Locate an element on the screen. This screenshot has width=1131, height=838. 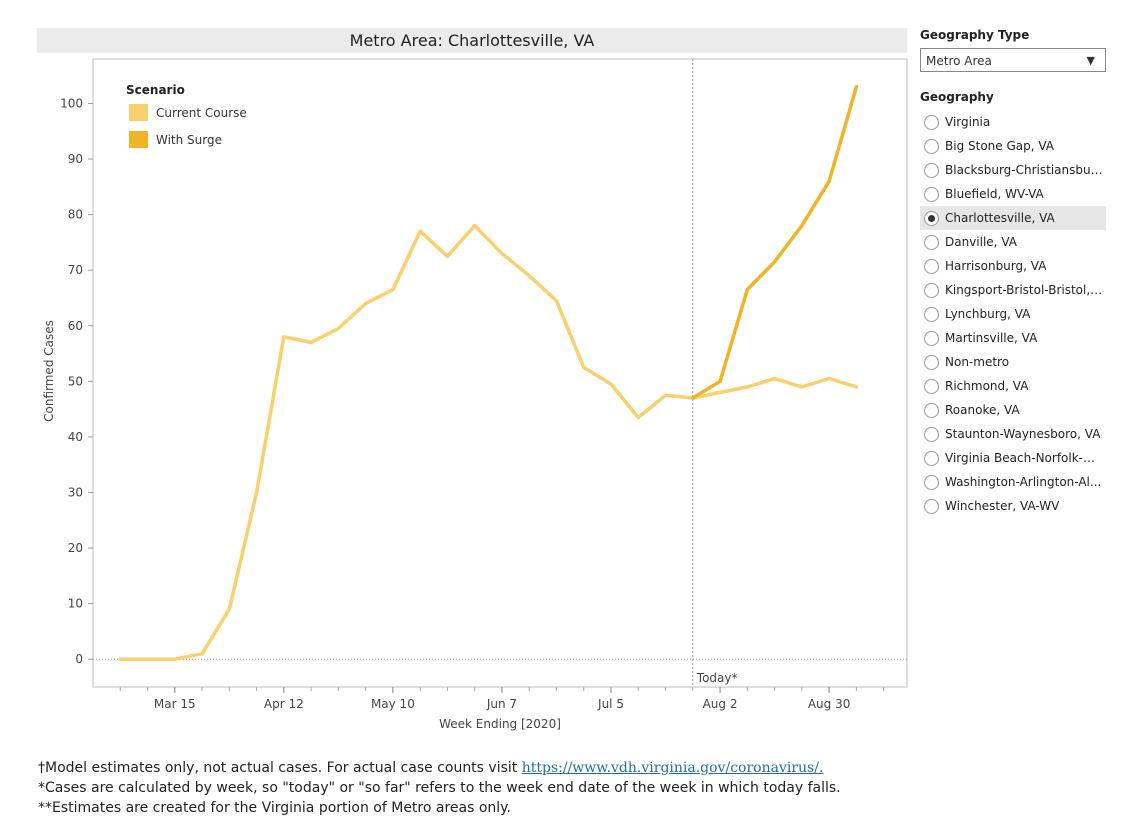
radio-selected-icon is located at coordinates (931, 218).